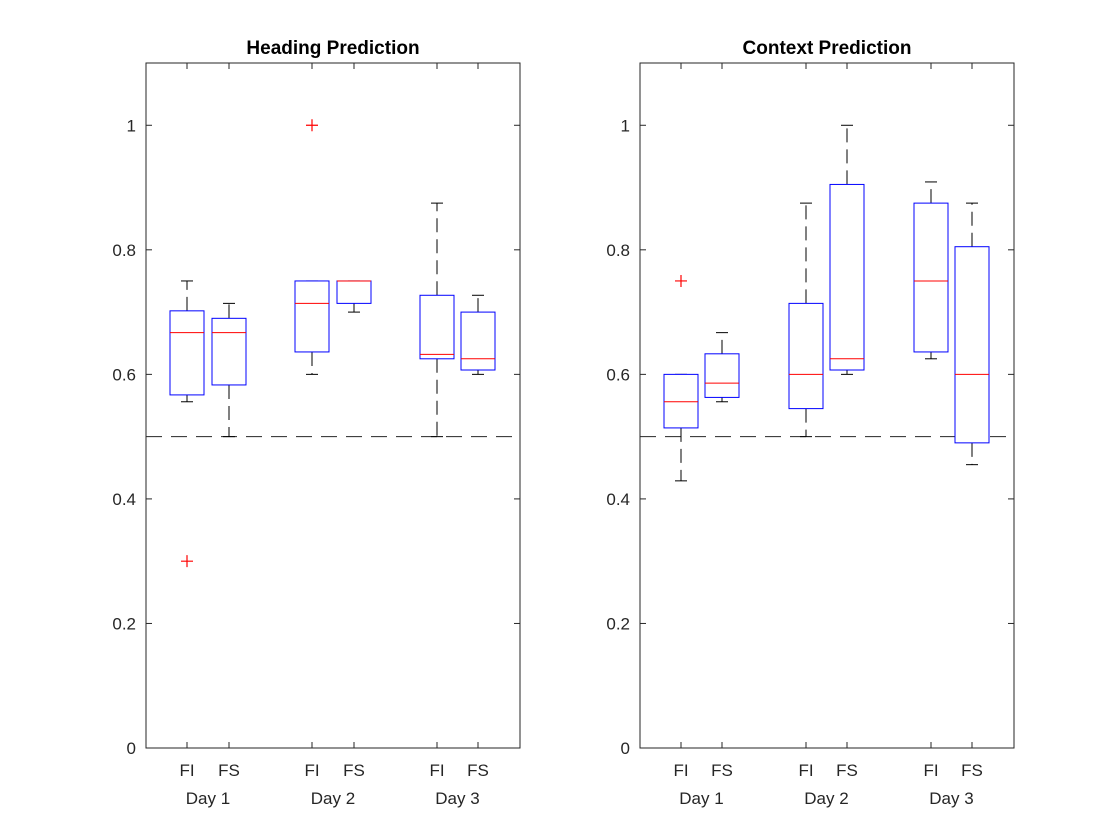 The width and height of the screenshot is (1120, 840). I want to click on chart-title: Heading Prediction, so click(332, 48).